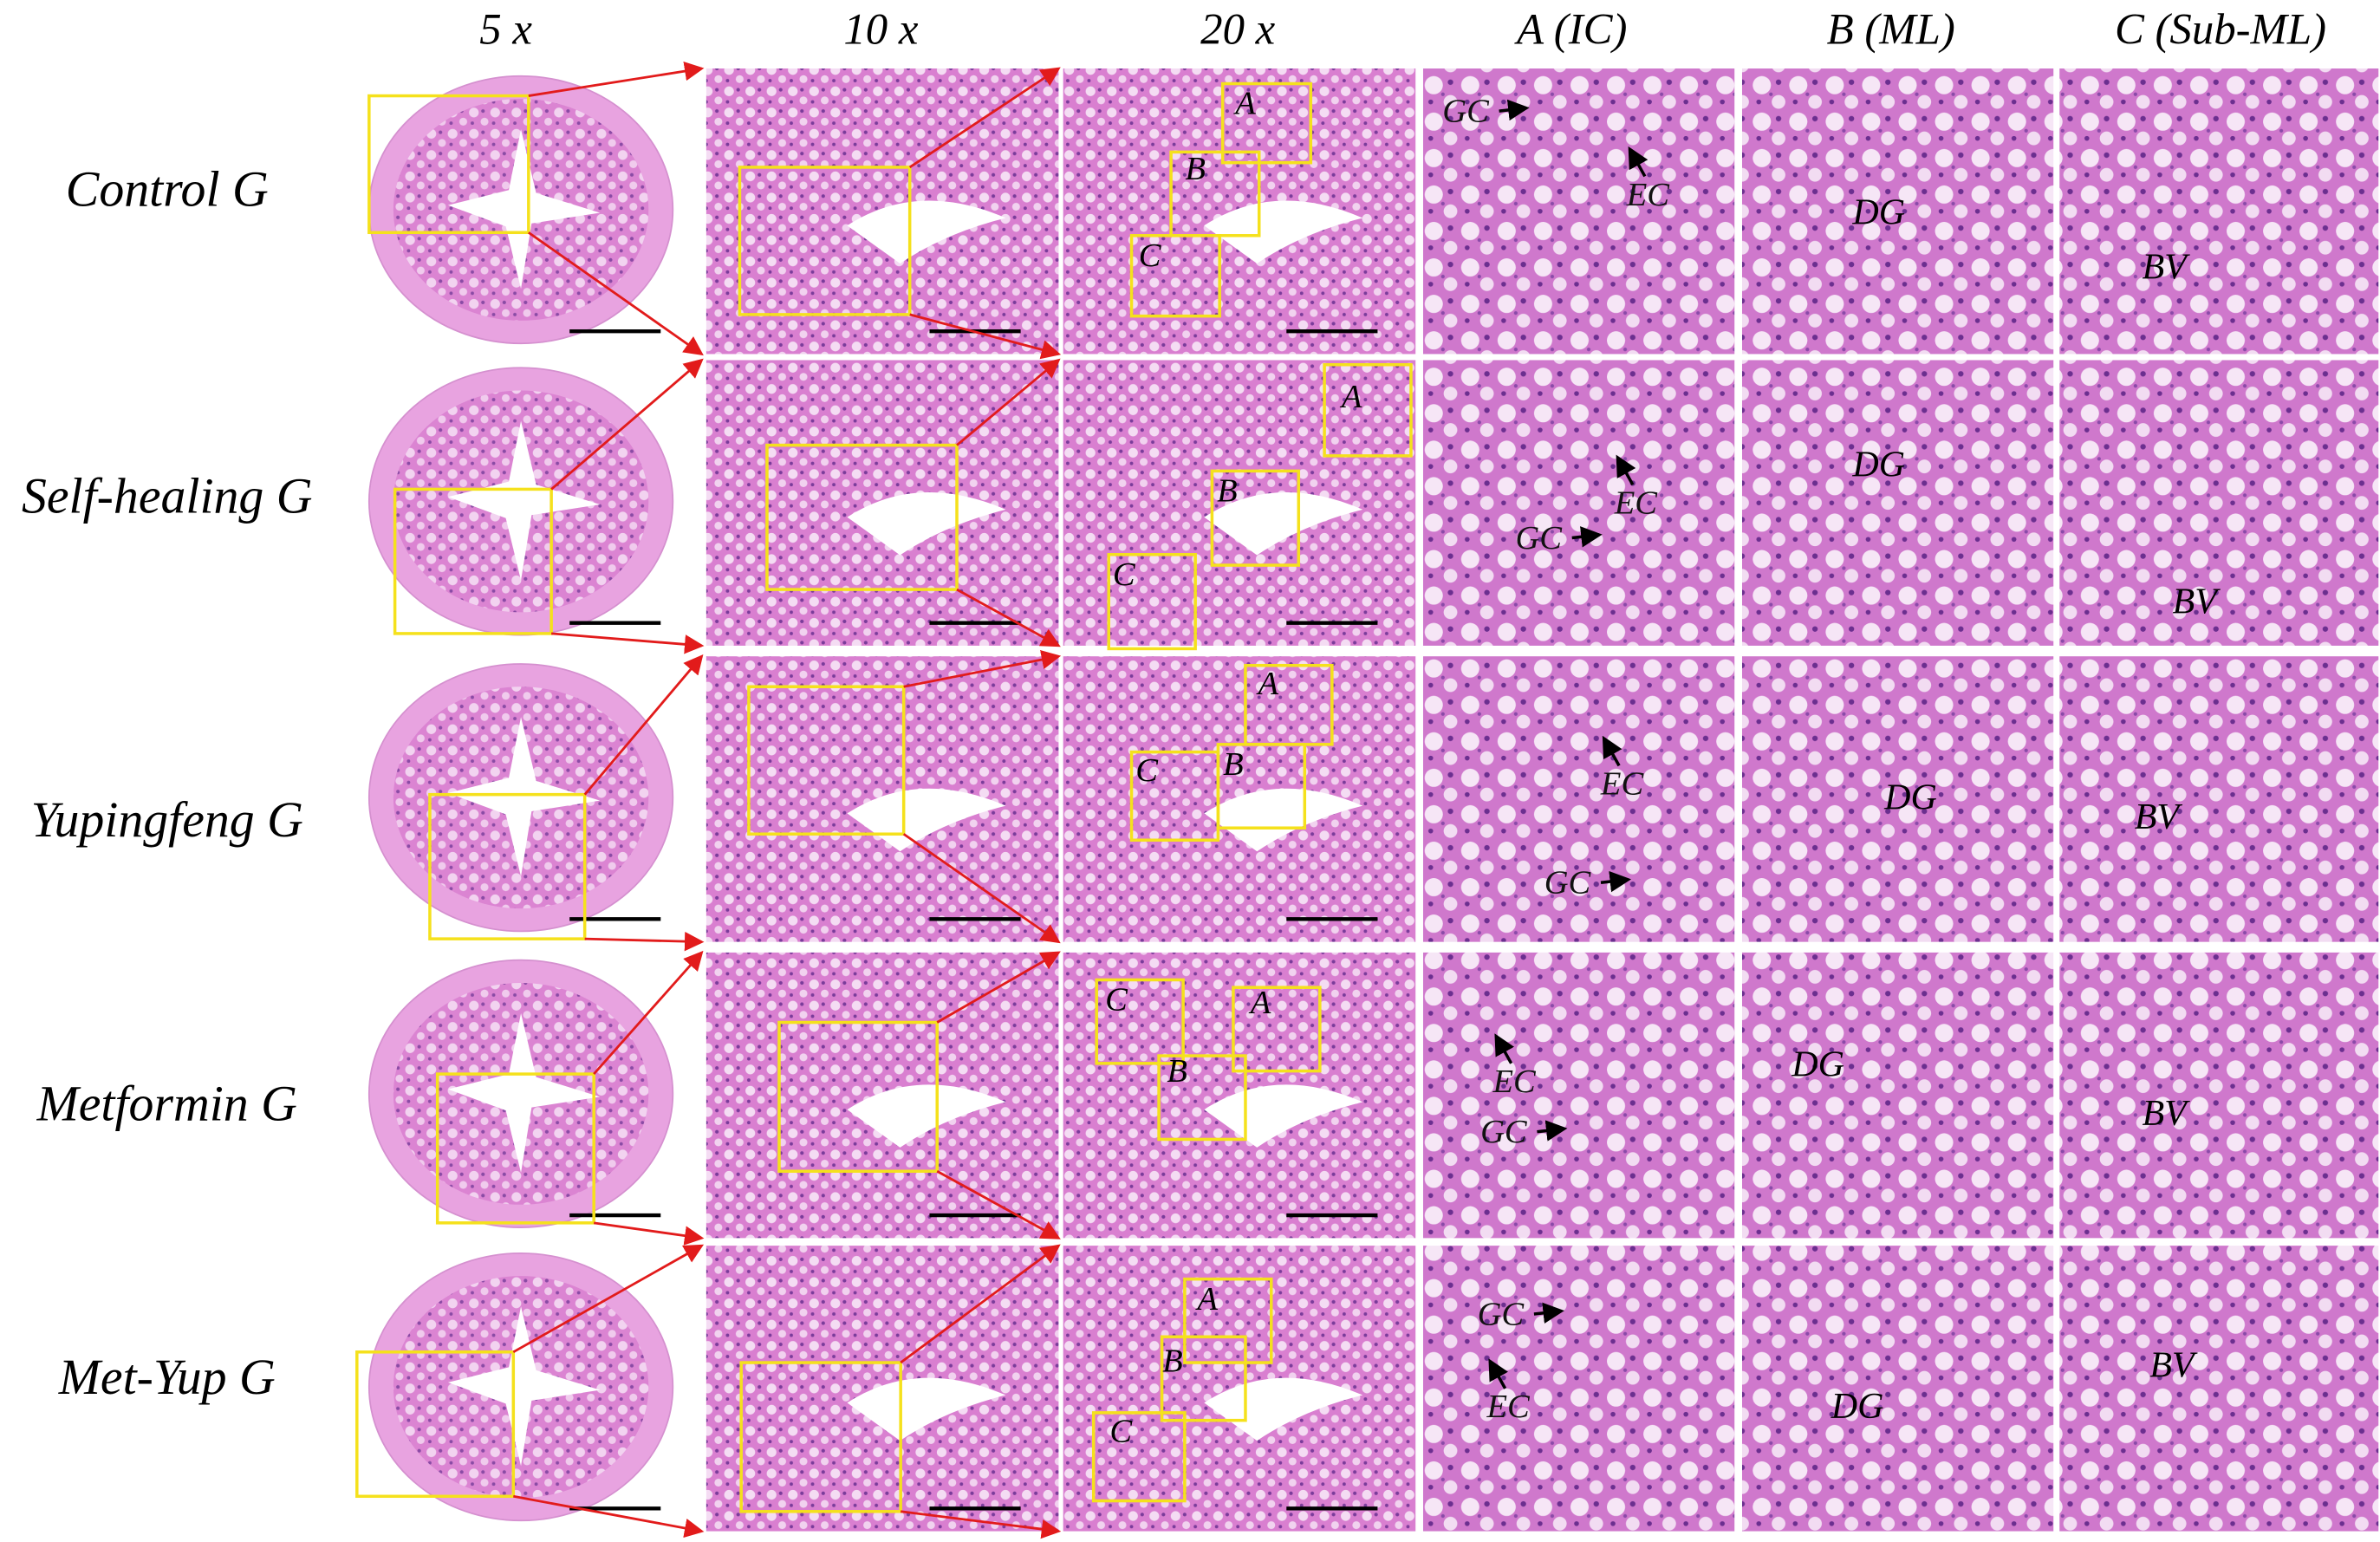 The image size is (2380, 1542). Describe the element at coordinates (505, 28) in the screenshot. I see `column-header: 5 x` at that location.